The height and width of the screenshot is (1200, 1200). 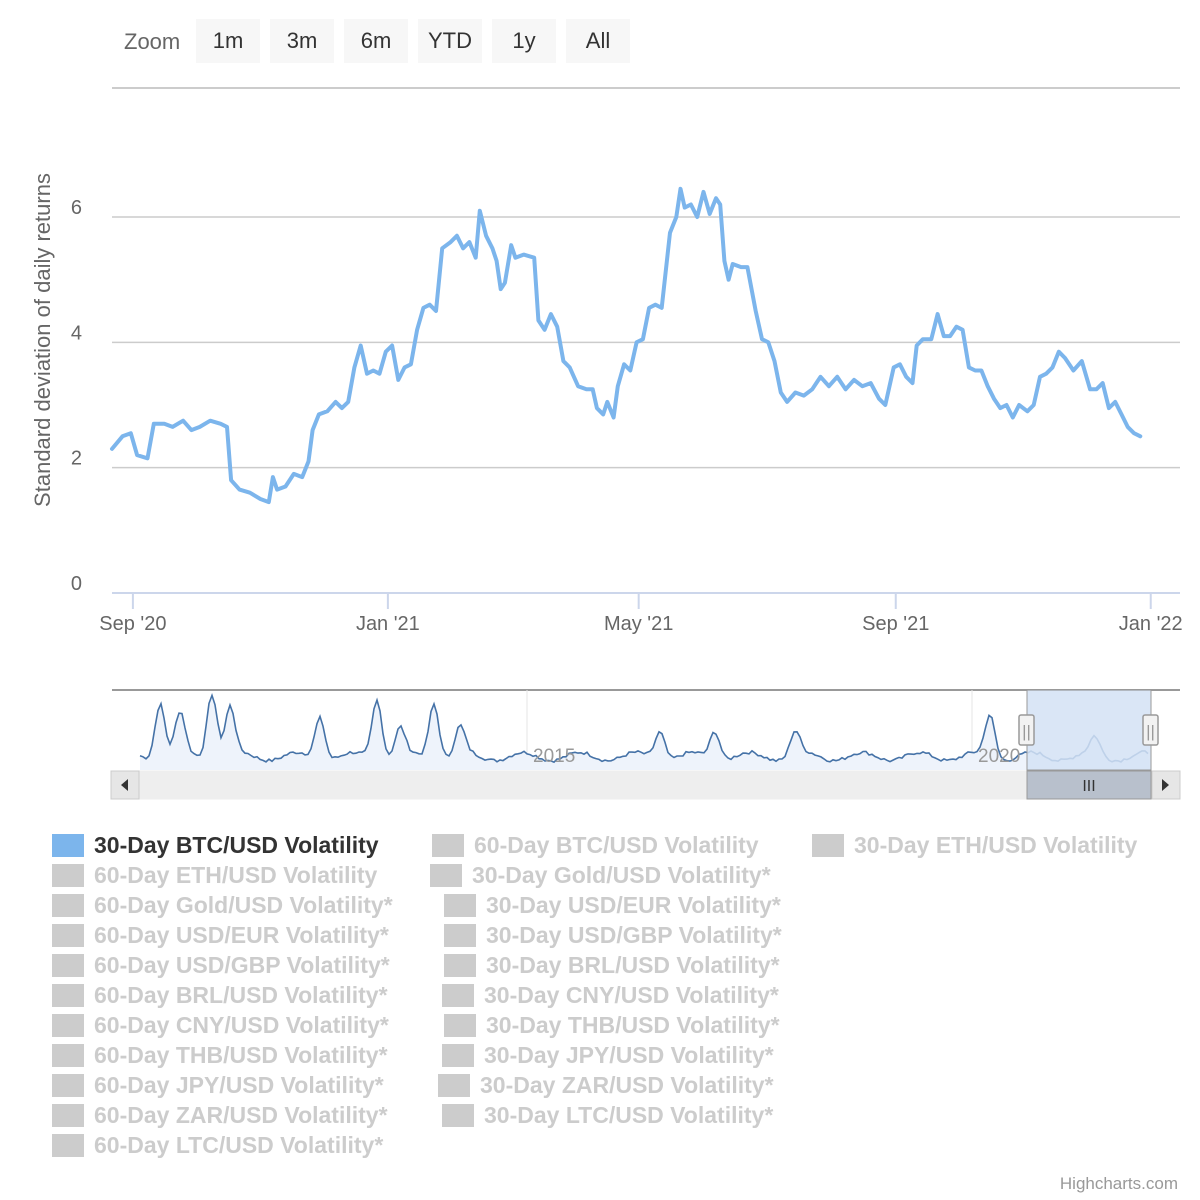 I want to click on scrollbar-left-button, so click(x=125, y=785).